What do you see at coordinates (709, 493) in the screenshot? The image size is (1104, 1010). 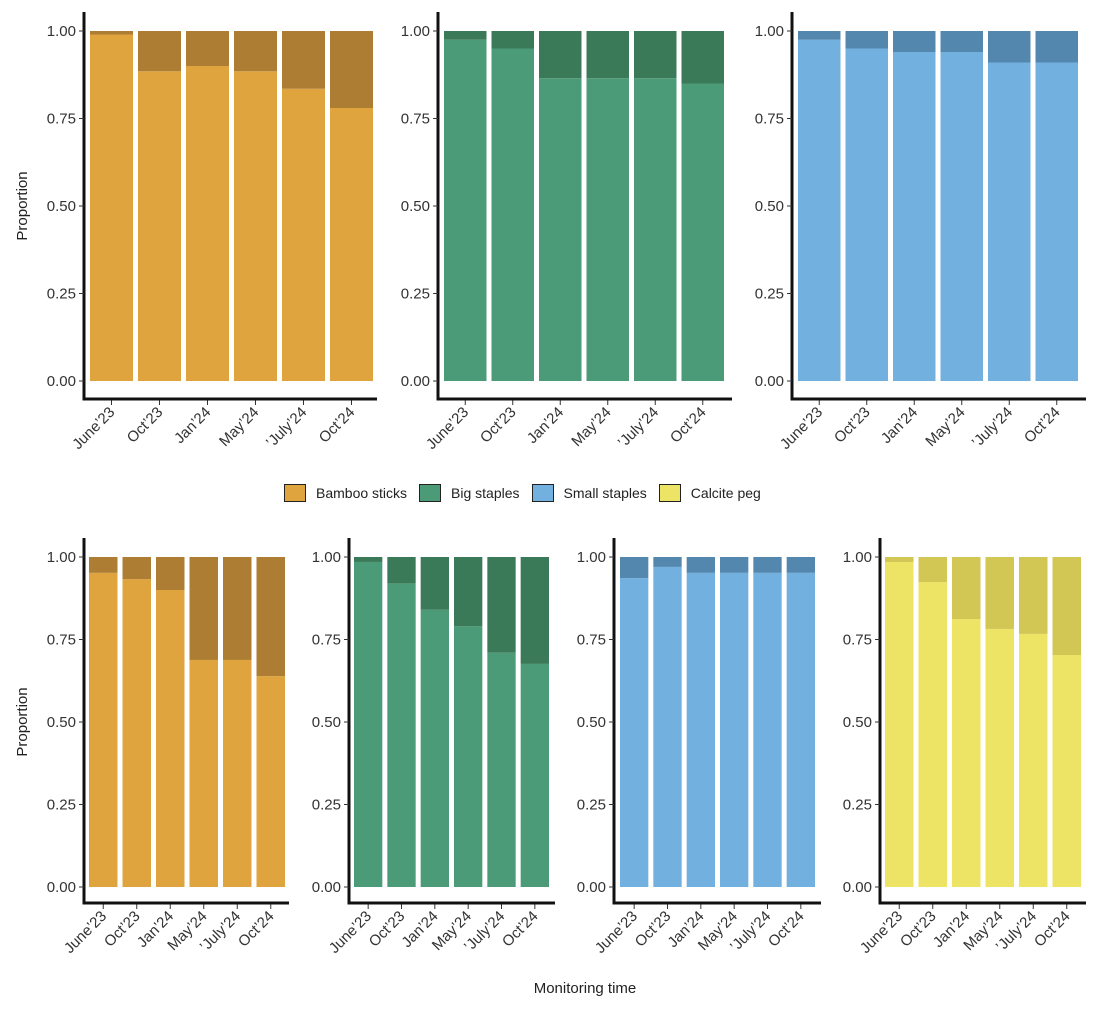 I see `legend-item-calcite-peg: Calcite peg` at bounding box center [709, 493].